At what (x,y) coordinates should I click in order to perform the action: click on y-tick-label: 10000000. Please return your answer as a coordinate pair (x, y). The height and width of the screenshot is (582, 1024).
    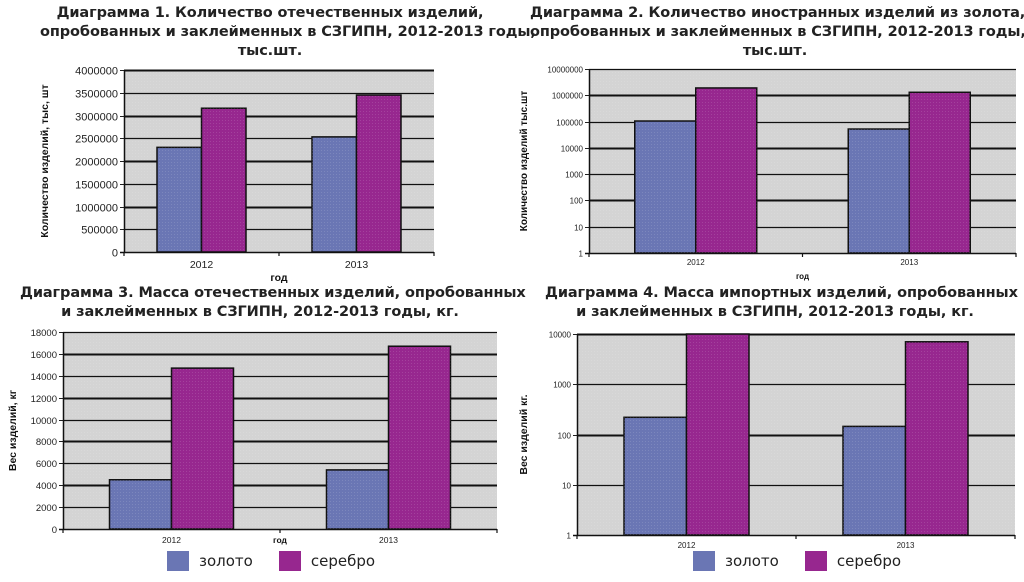
    Looking at the image, I should click on (565, 69).